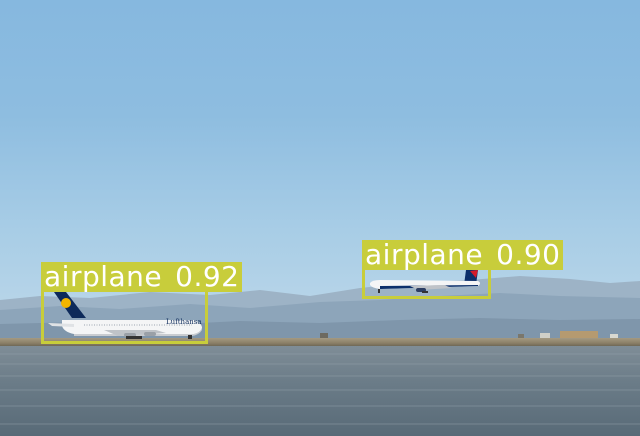  I want to click on detection-score: 0.92, so click(207, 276).